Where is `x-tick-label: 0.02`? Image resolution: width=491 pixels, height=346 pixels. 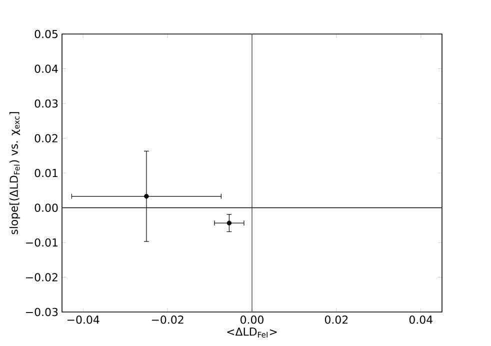 x-tick-label: 0.02 is located at coordinates (336, 320).